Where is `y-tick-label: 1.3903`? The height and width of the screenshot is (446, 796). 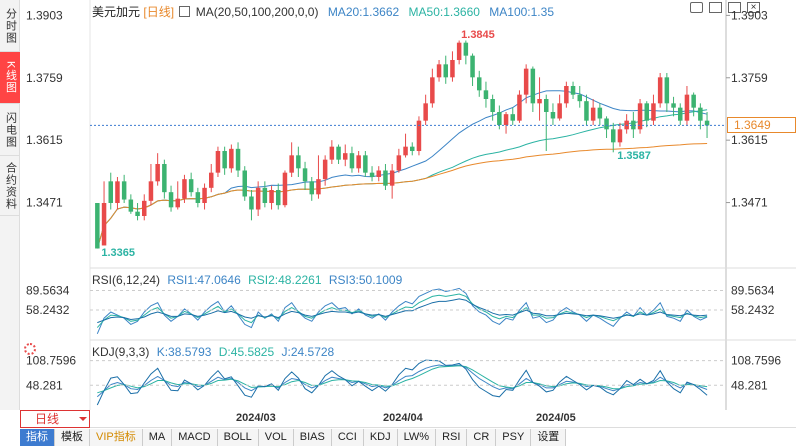 y-tick-label: 1.3903 is located at coordinates (749, 15).